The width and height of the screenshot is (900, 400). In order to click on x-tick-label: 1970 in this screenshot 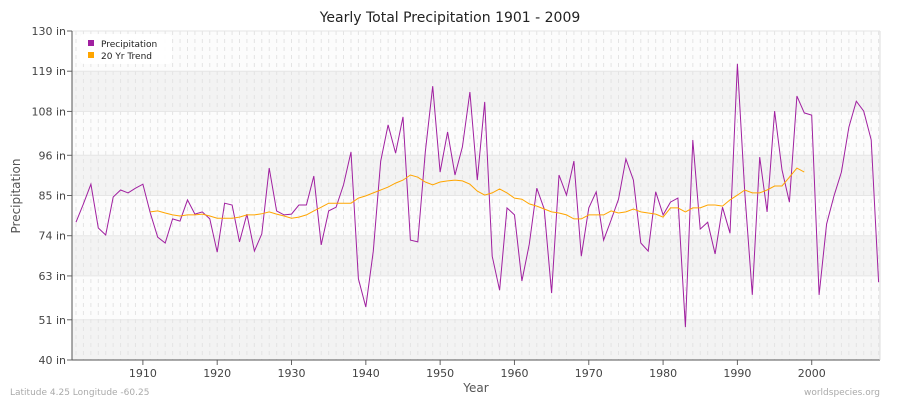, I will do `click(589, 373)`.